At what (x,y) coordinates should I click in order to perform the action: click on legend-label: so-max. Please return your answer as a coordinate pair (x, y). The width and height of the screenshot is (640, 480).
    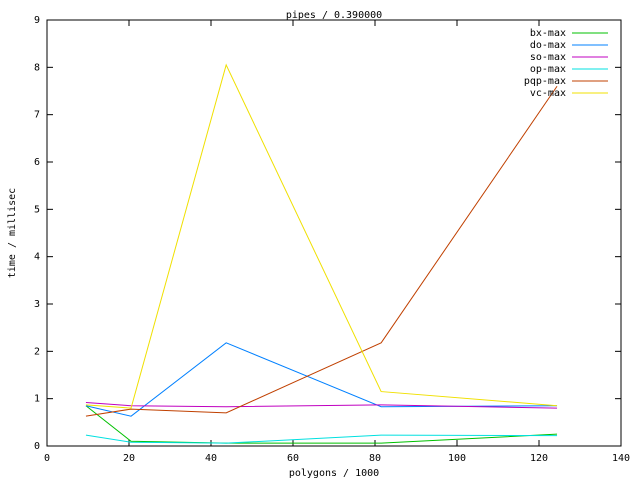
    Looking at the image, I should click on (548, 57).